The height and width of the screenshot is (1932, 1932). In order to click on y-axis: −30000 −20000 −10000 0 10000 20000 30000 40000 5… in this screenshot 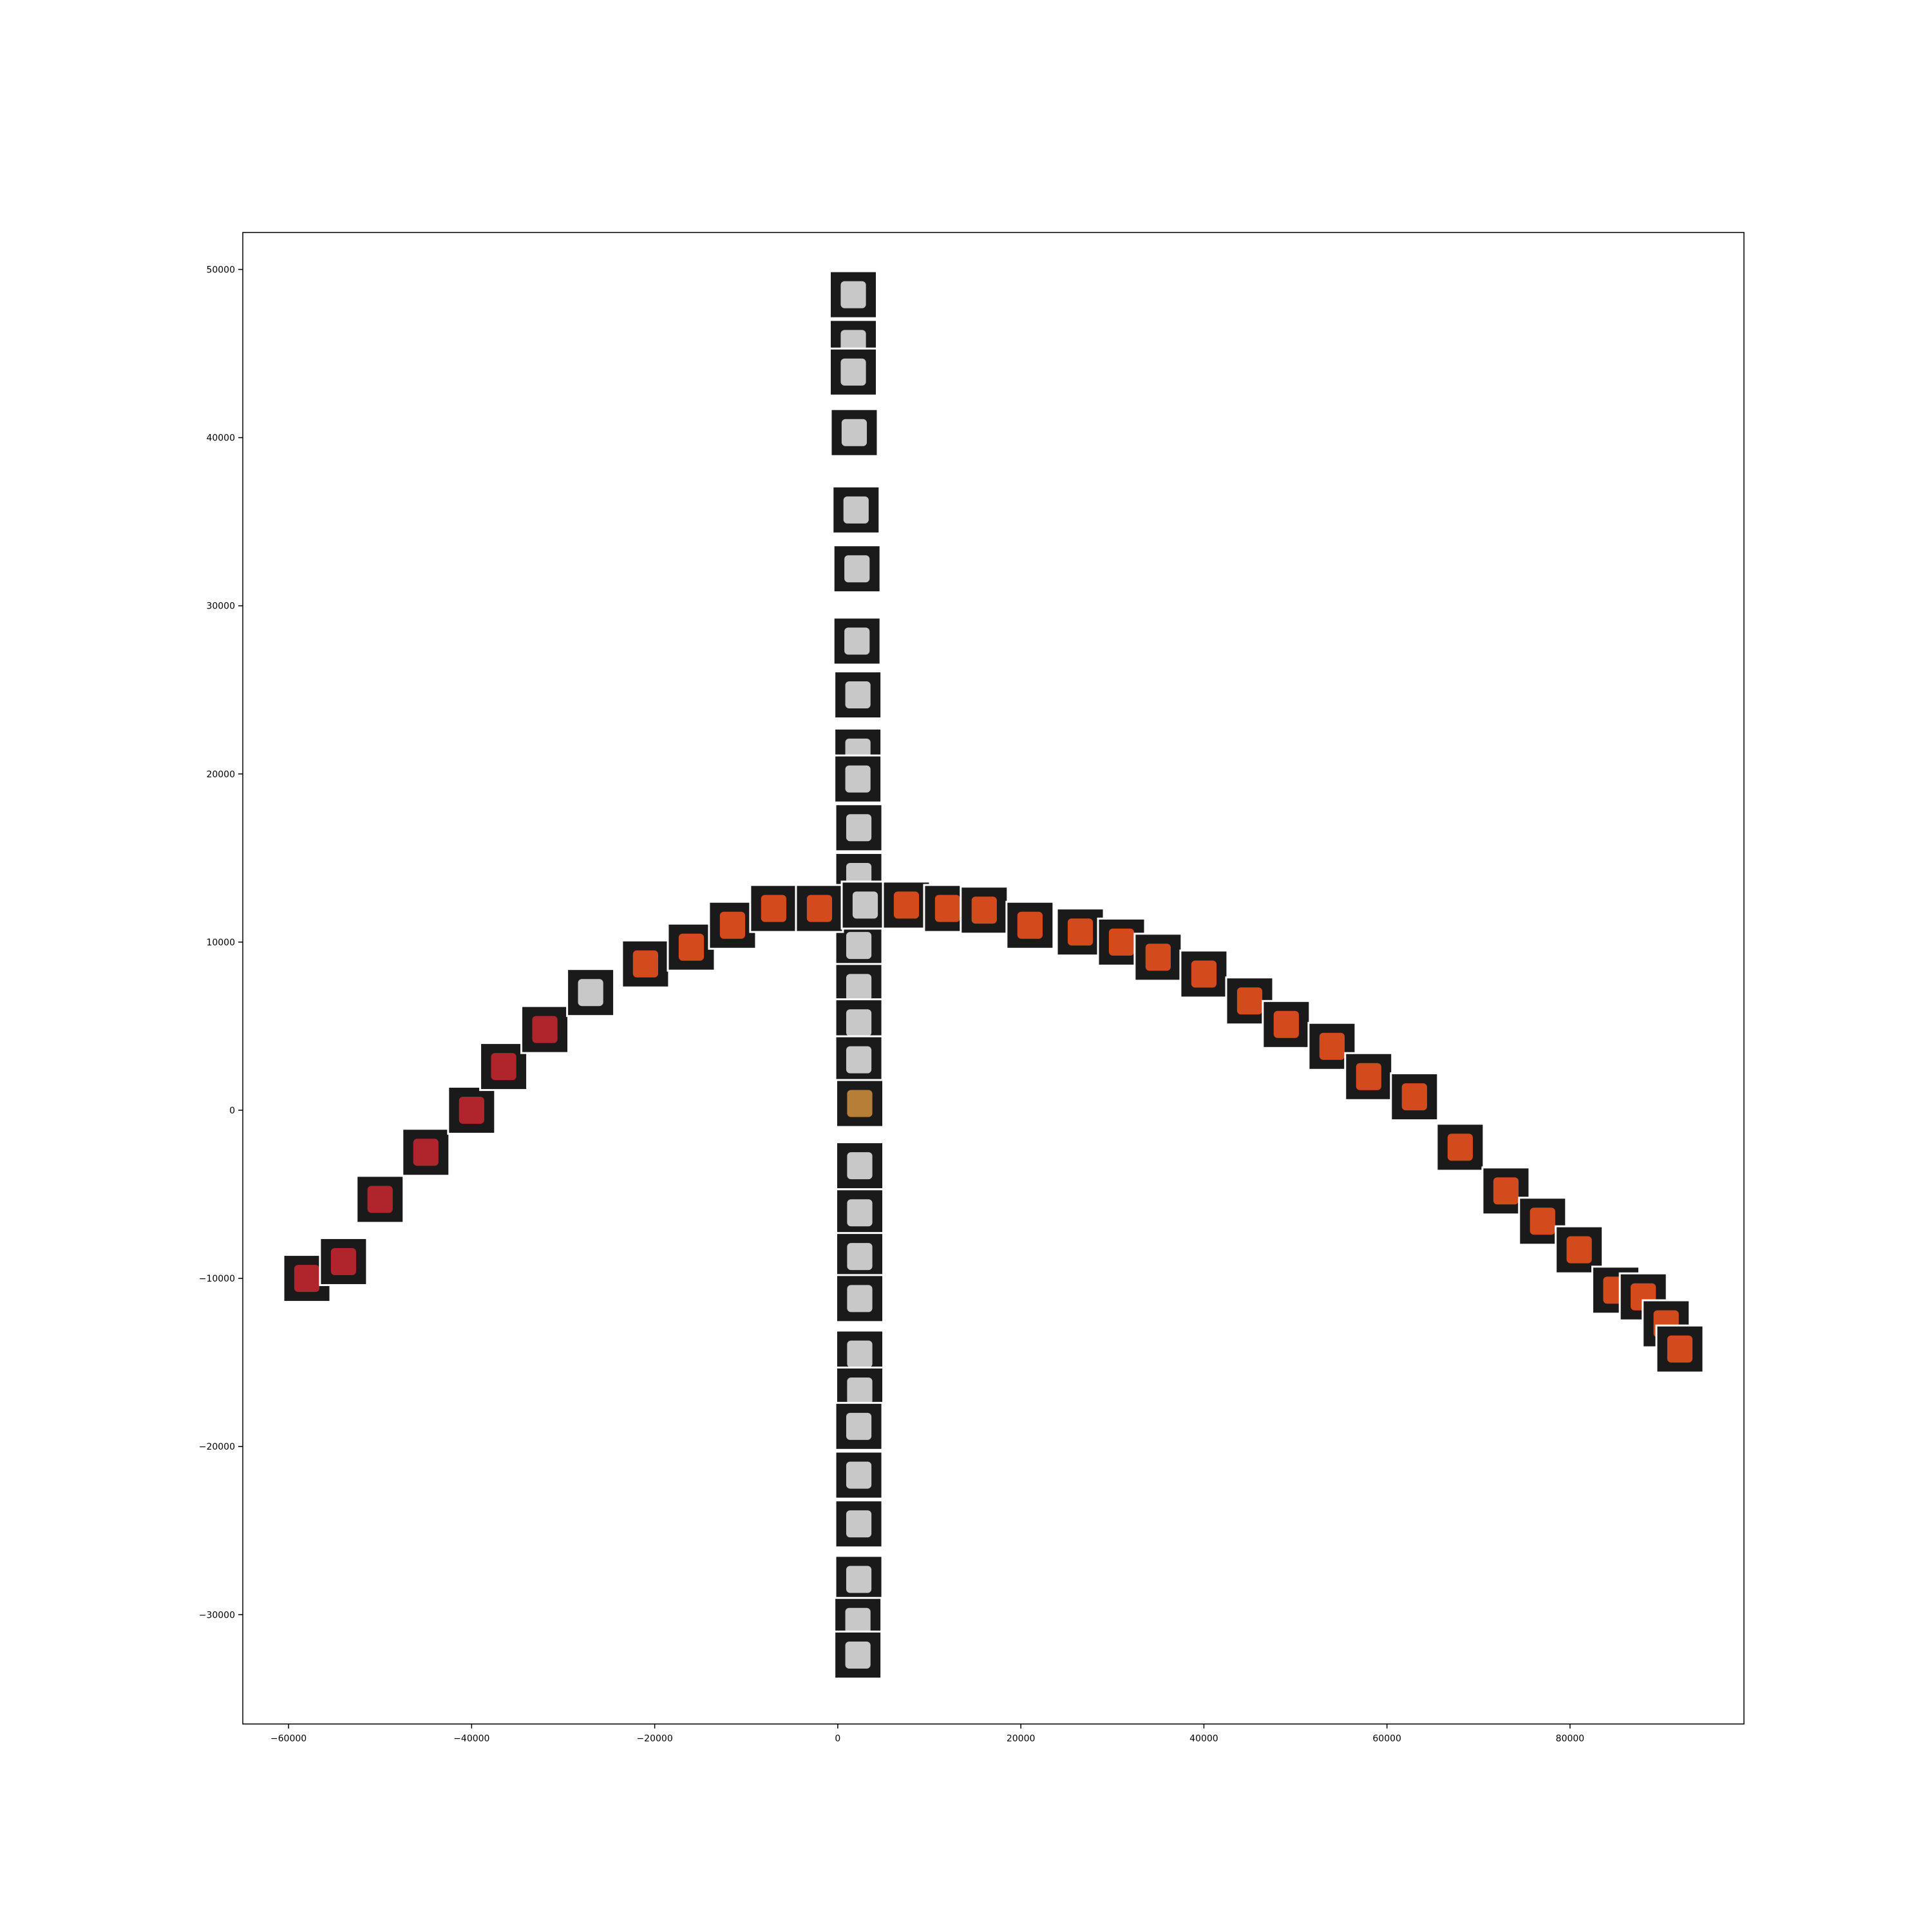, I will do `click(221, 943)`.